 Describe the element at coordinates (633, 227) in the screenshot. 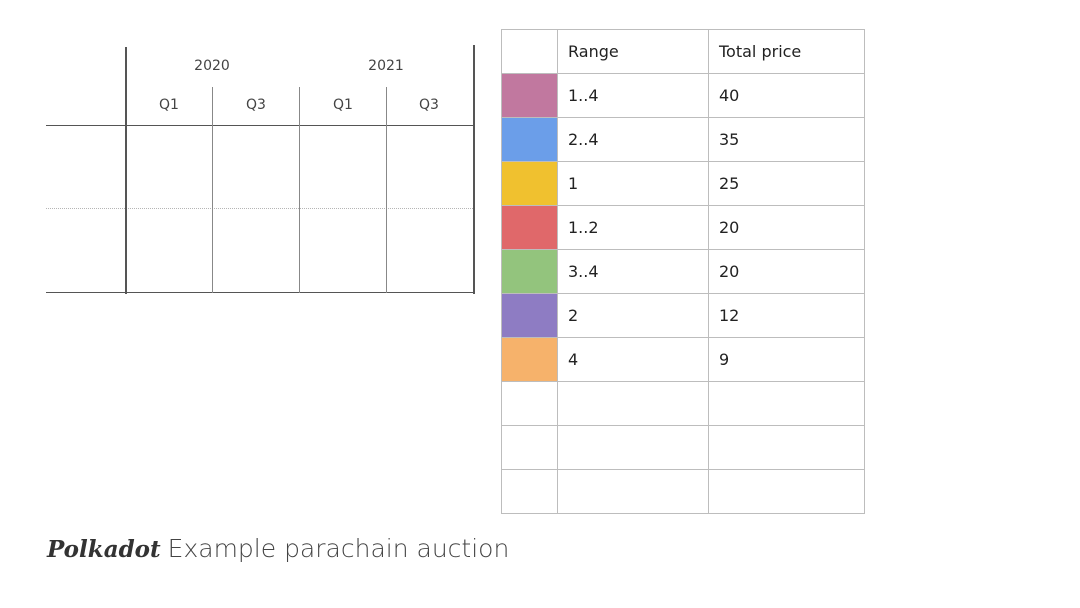

I see `range-cell: 1..2` at that location.